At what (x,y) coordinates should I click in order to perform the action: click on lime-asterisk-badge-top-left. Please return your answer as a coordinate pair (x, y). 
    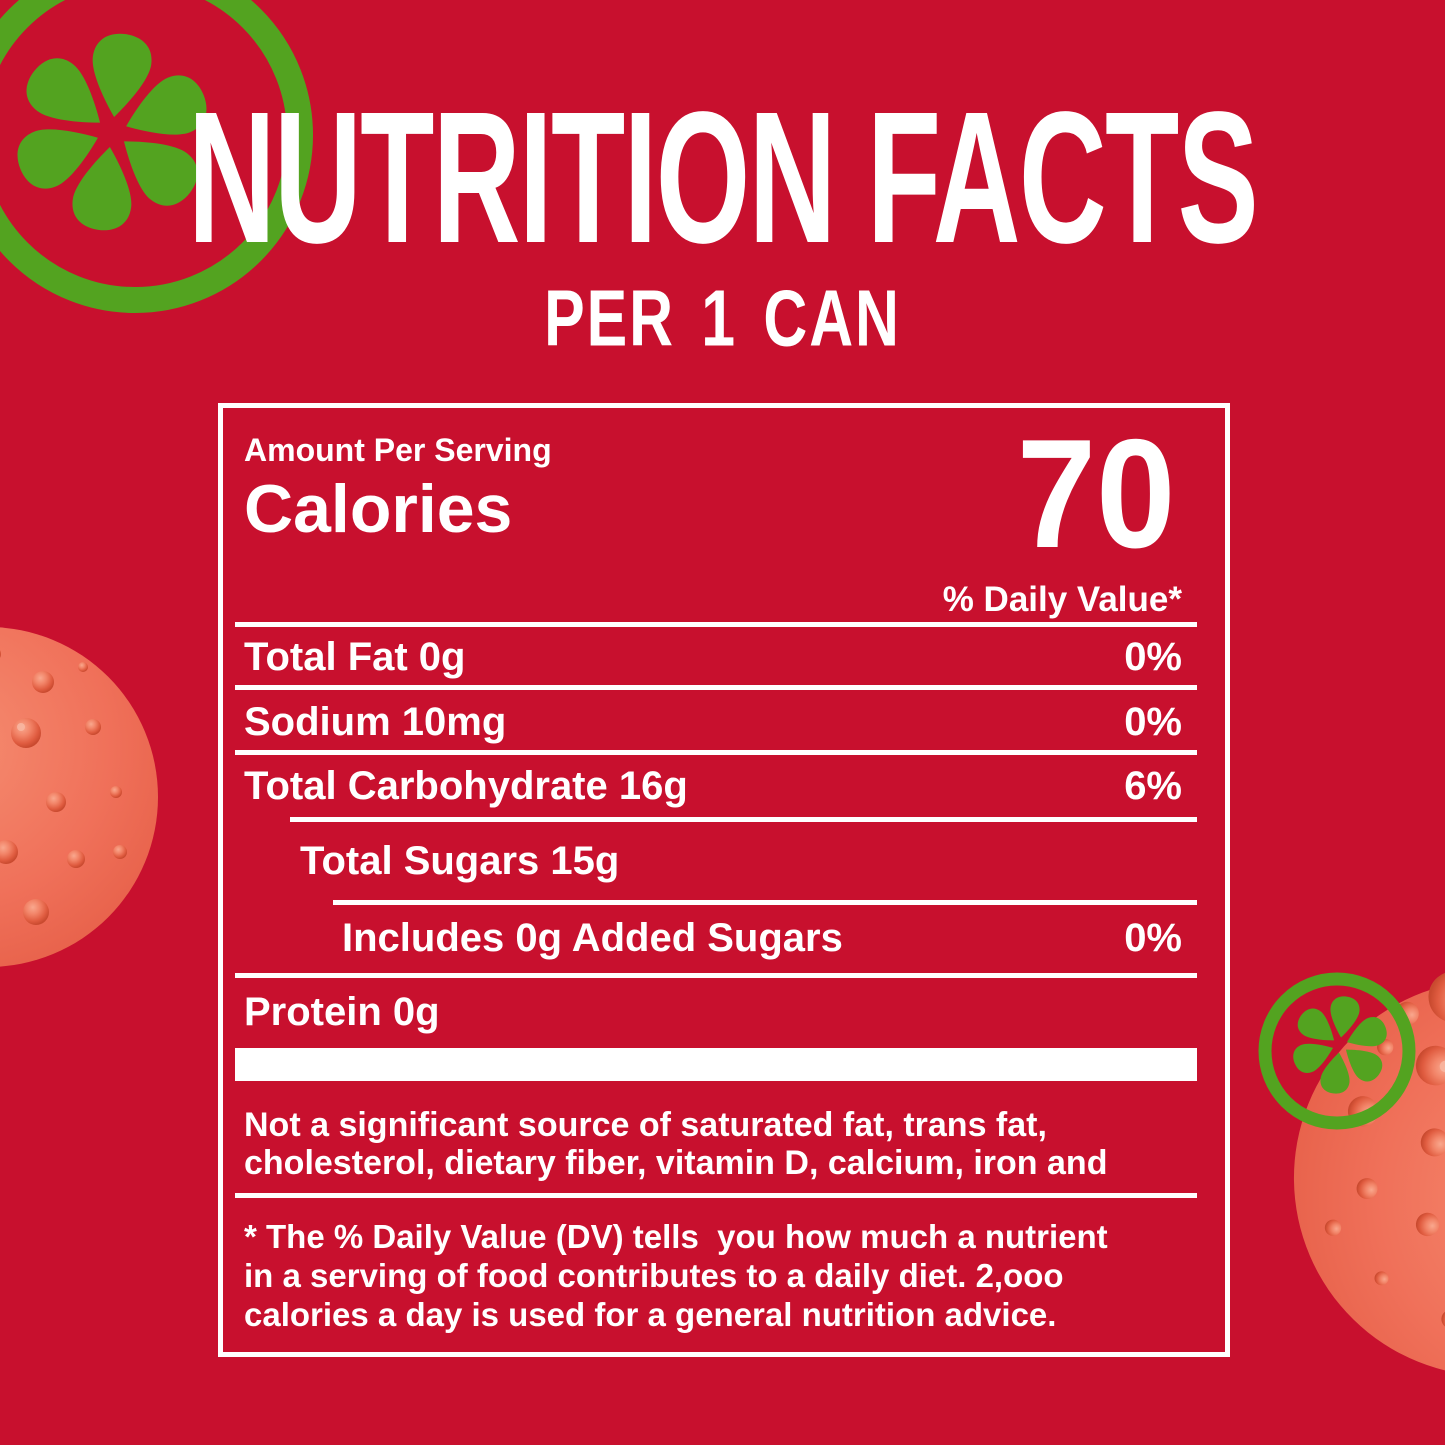
    Looking at the image, I should click on (156, 156).